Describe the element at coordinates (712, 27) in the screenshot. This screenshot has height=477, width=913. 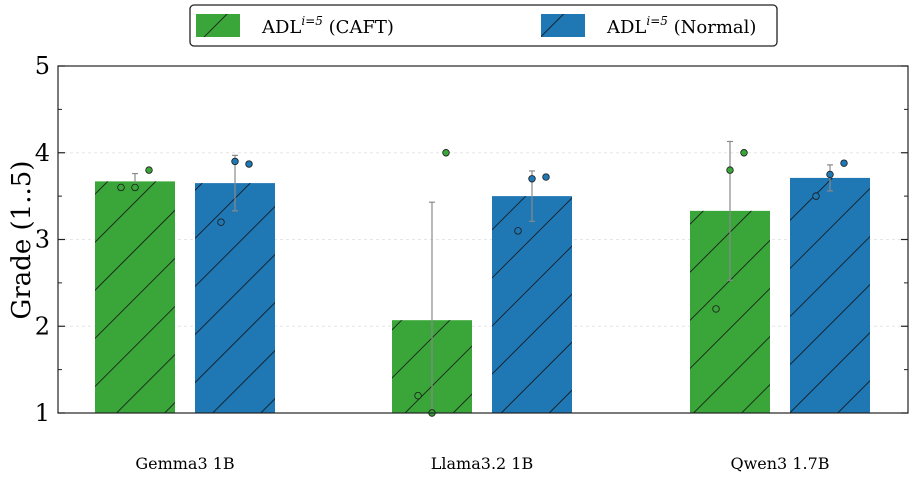
I see `legend-label-normal-suffix: (Normal)` at that location.